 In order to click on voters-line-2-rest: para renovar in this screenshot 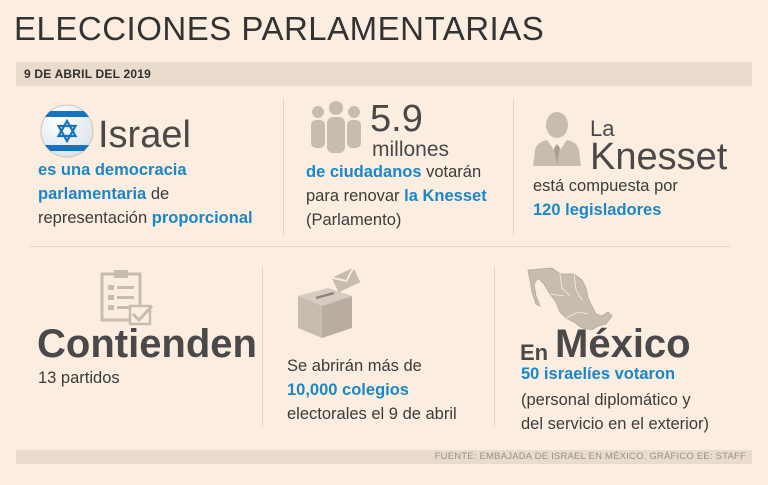, I will do `click(353, 196)`.